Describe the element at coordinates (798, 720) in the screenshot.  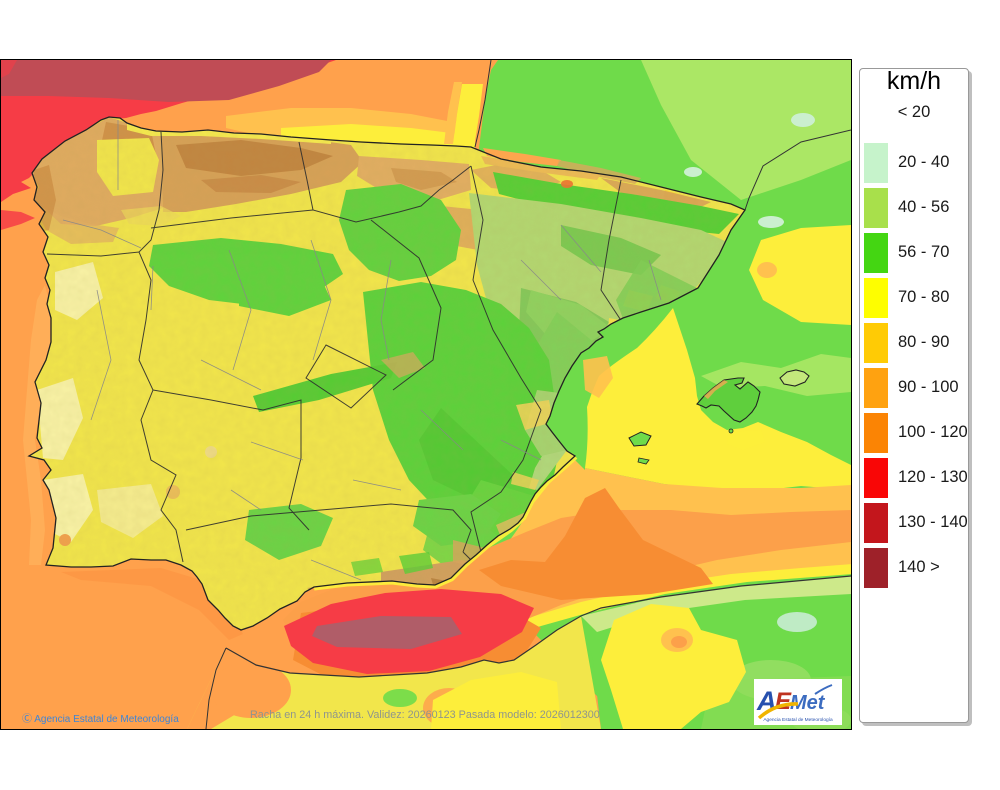
I see `svg-text:Agencia Estatal de Meteorologí: Agencia Estatal de Meteorología` at that location.